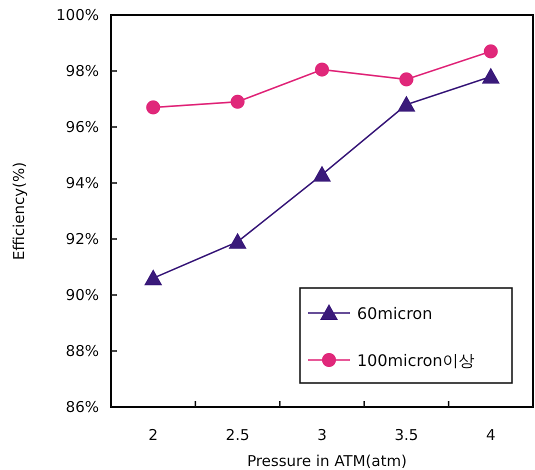 The image size is (535, 470). Describe the element at coordinates (394, 313) in the screenshot. I see `legend-label: 60micron` at that location.